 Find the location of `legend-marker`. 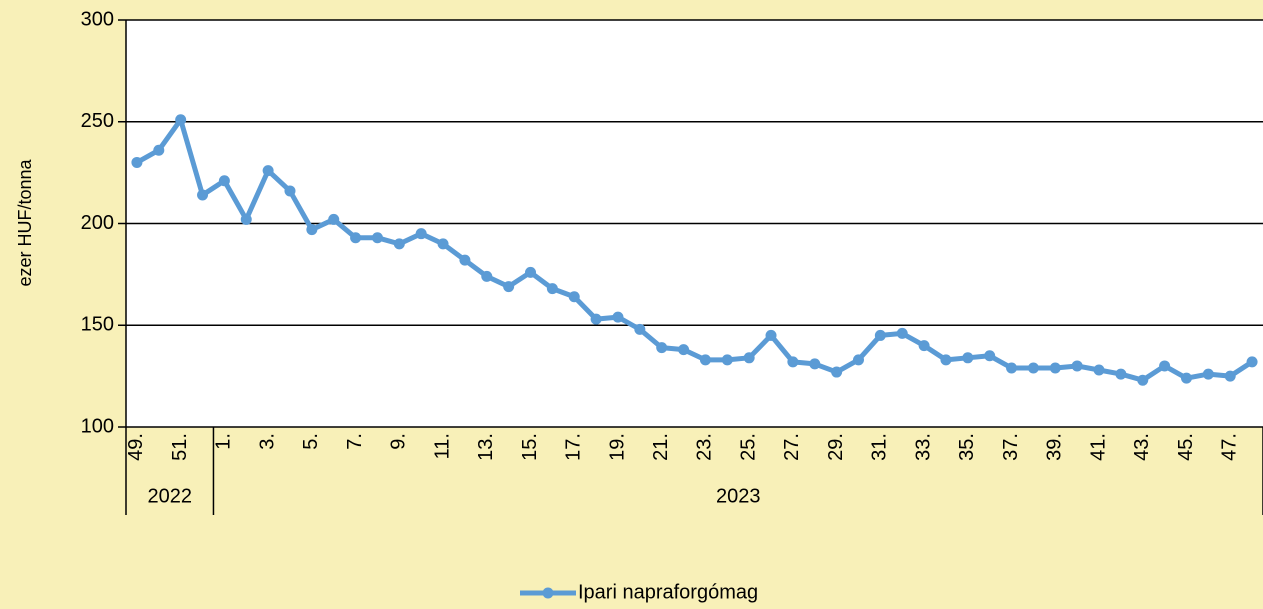

legend-marker is located at coordinates (548, 593).